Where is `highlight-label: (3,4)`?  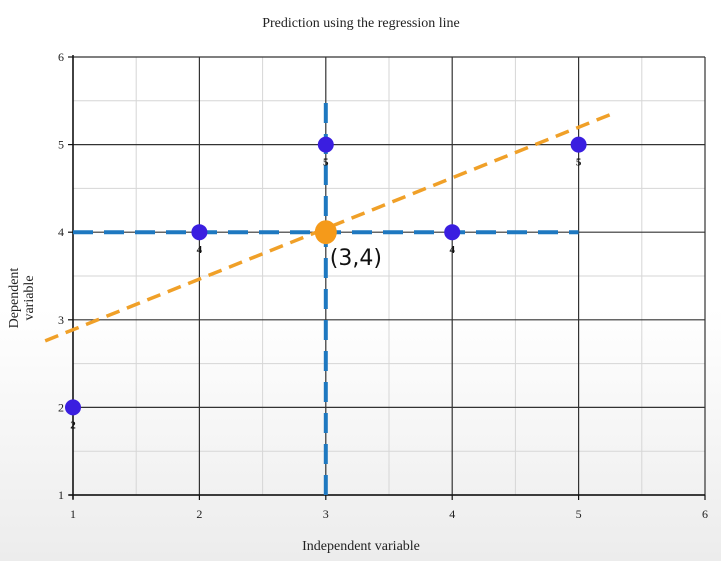
highlight-label: (3,4) is located at coordinates (356, 258).